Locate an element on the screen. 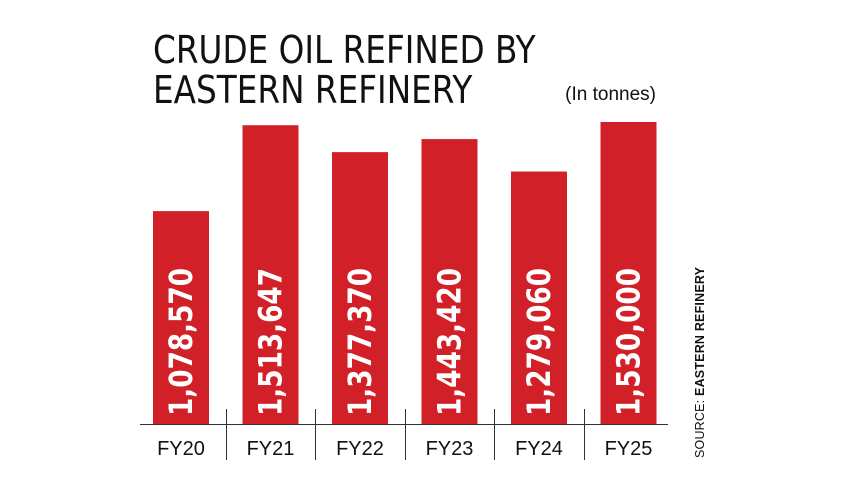 The height and width of the screenshot is (484, 859). bar-fy25 is located at coordinates (628, 273).